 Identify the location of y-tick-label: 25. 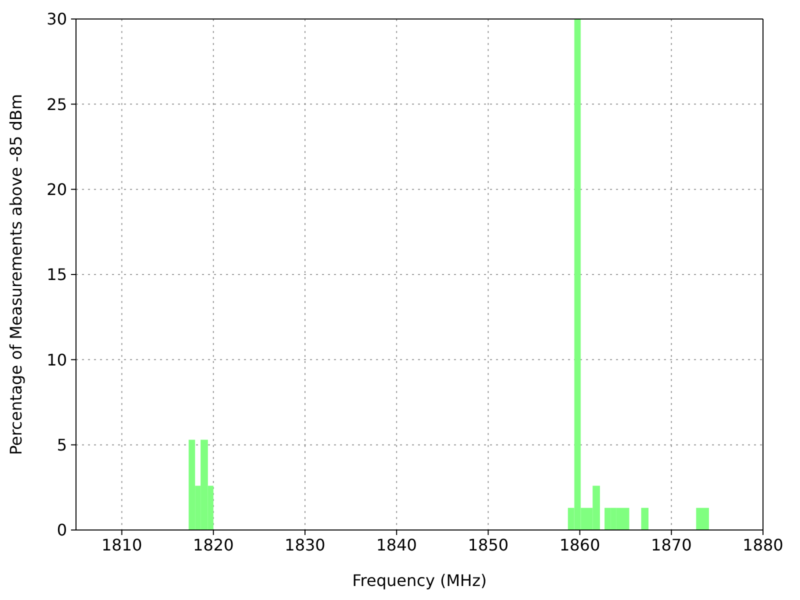
(56, 104).